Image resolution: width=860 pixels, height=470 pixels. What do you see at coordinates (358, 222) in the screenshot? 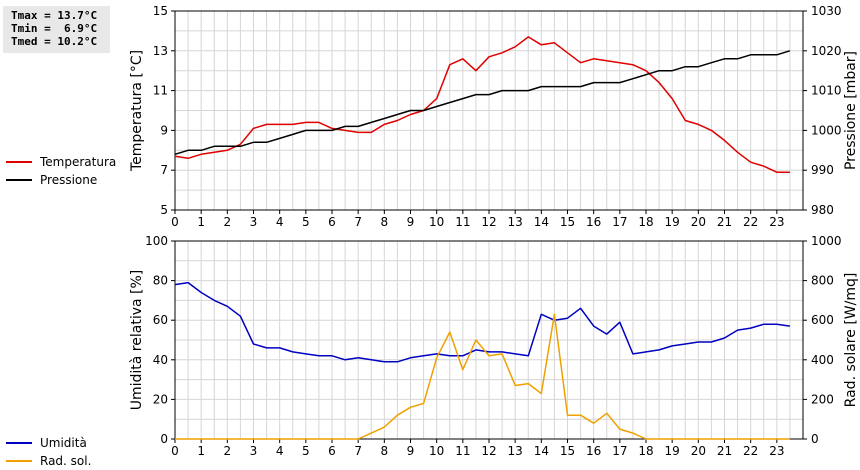
I see `panel1-xtick-label: 7` at bounding box center [358, 222].